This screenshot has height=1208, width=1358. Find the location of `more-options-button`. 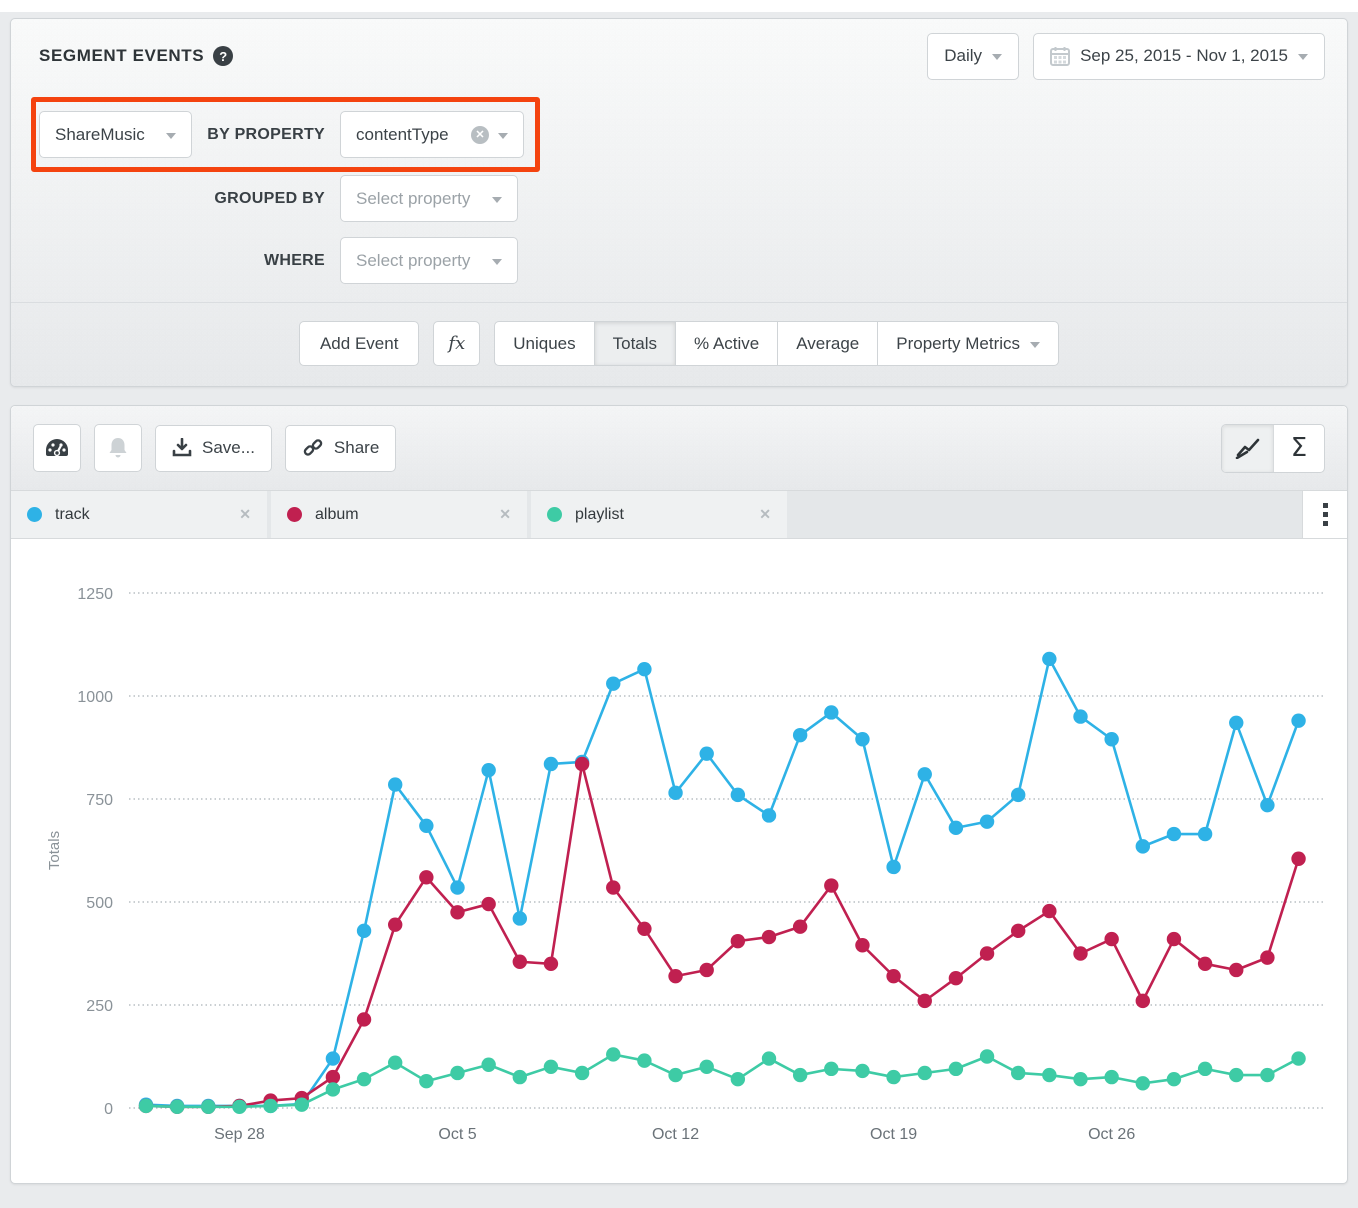

more-options-button is located at coordinates (1324, 514).